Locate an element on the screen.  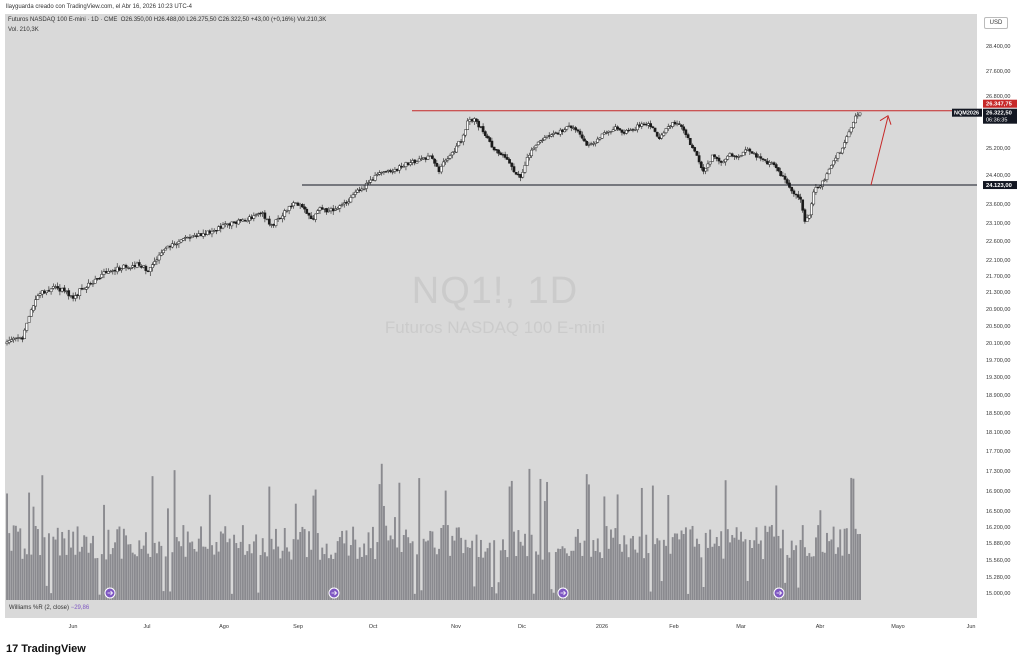
tradingview-footer: 17 TradingView is located at coordinates (46, 649).